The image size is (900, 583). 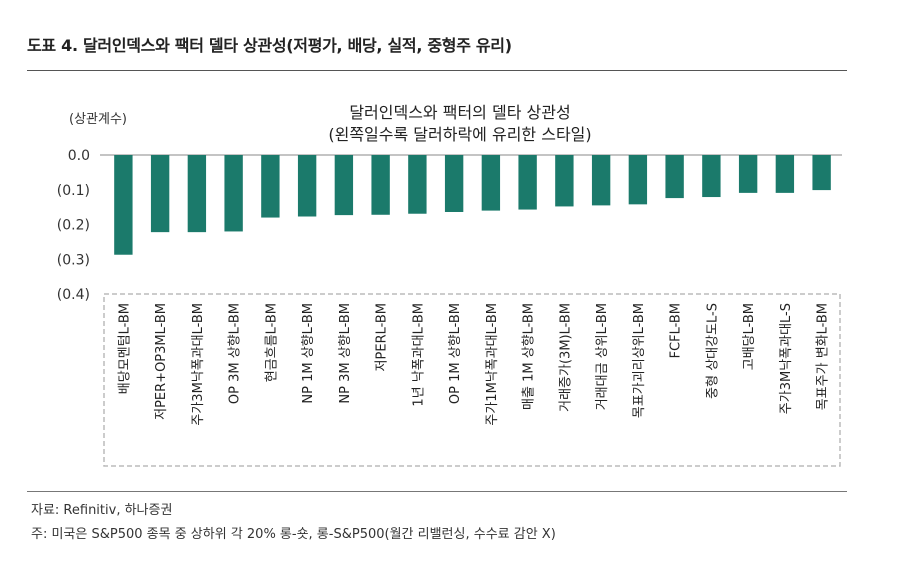 I want to click on category-label: FCFL-BM, so click(x=676, y=330).